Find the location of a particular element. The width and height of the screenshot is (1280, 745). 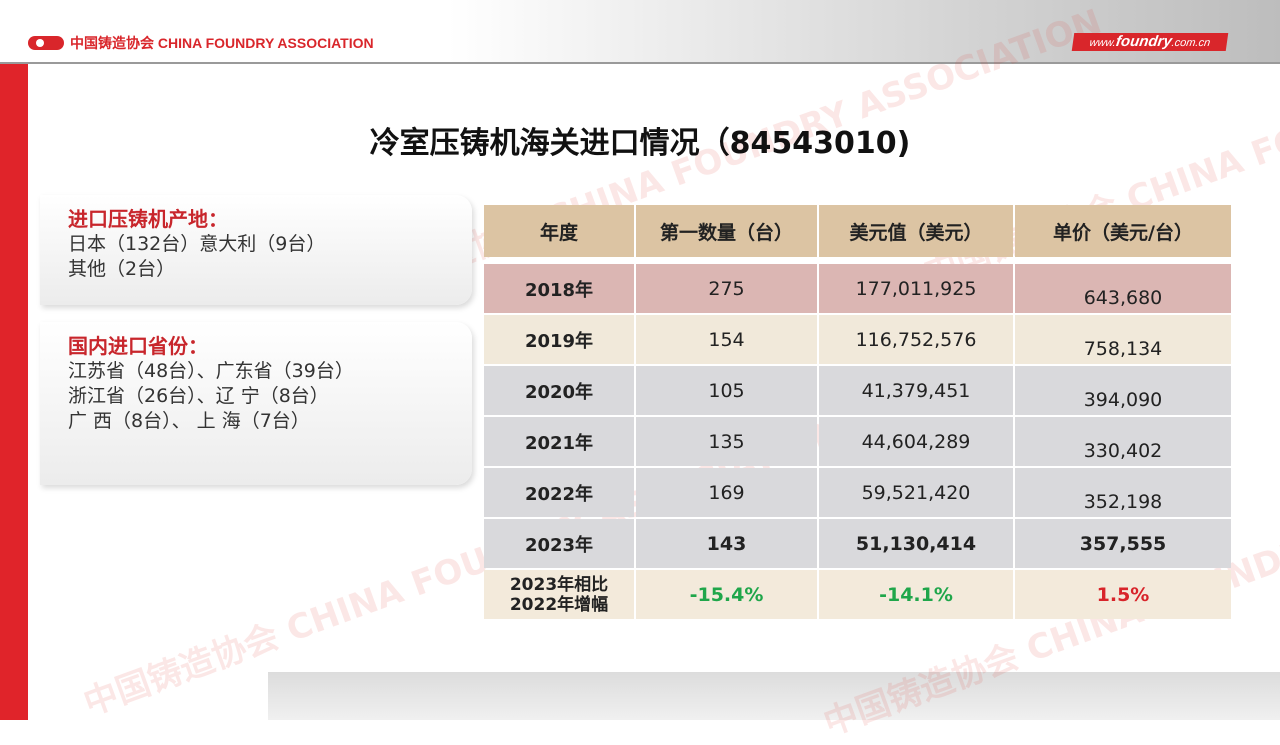

cell-value: 44,604,289 is located at coordinates (916, 441).